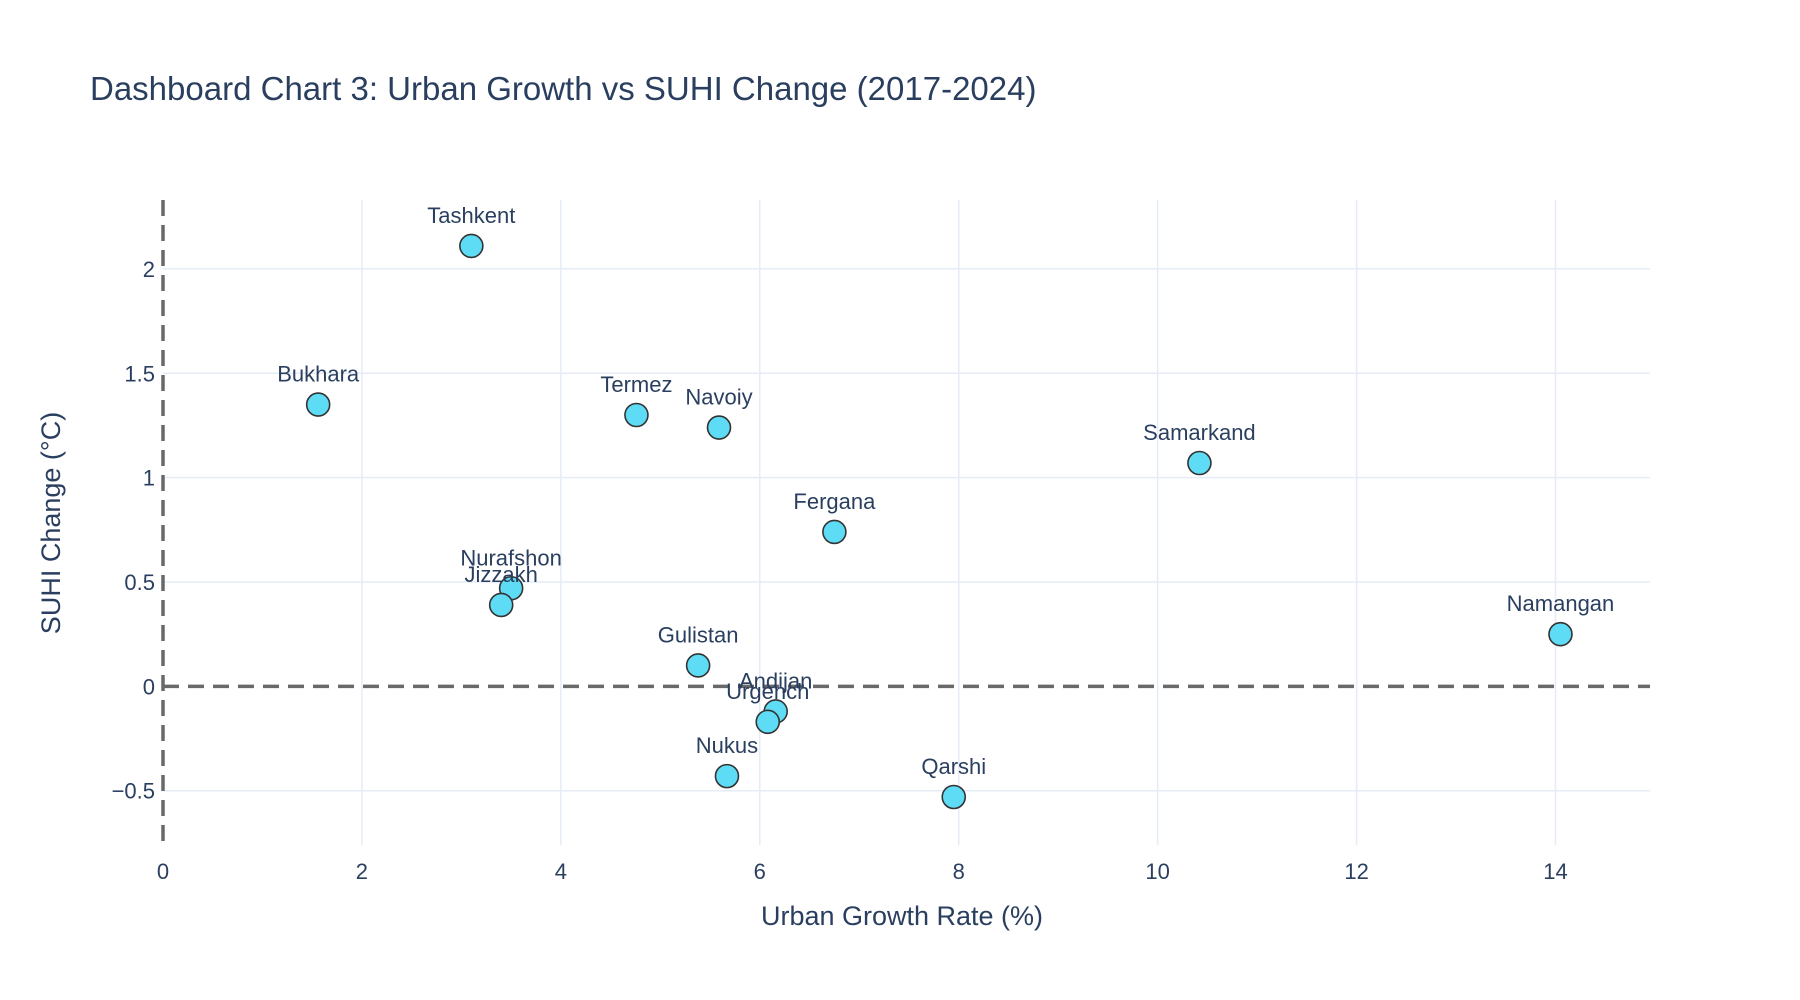 This screenshot has height=1000, width=1800. Describe the element at coordinates (760, 871) in the screenshot. I see `x-tick-label: 6` at that location.